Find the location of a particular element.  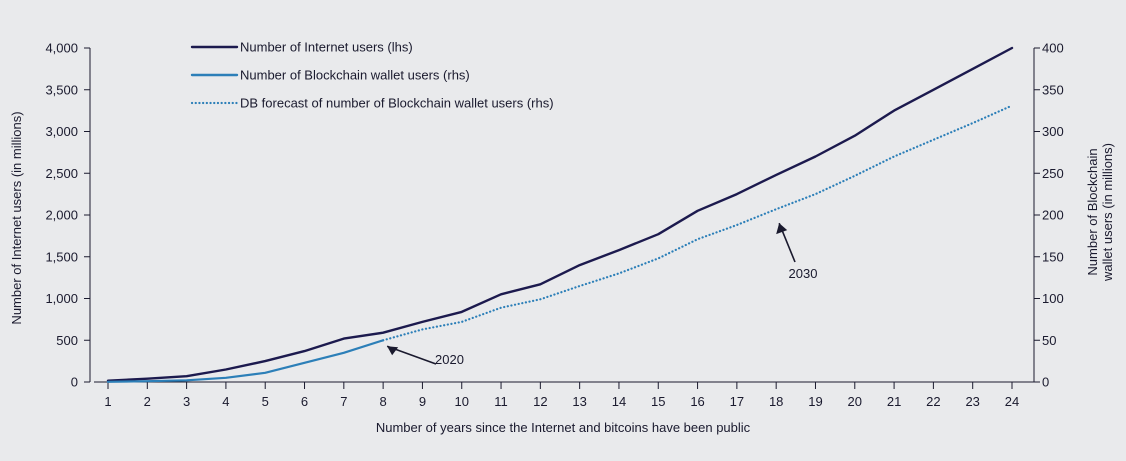

x-tick-label: 21 is located at coordinates (894, 401).